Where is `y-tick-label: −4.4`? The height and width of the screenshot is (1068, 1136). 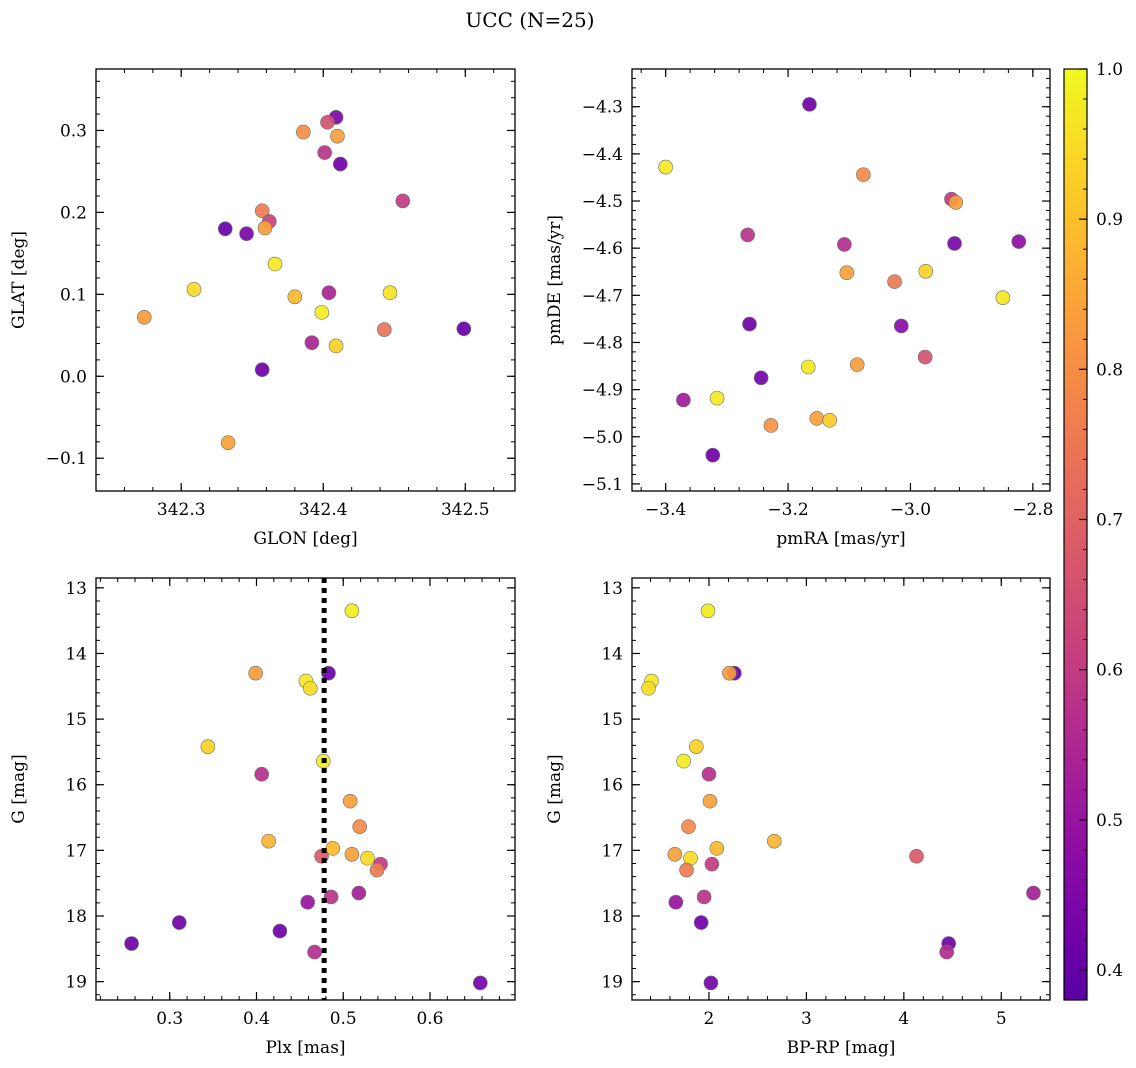
y-tick-label: −4.4 is located at coordinates (602, 155).